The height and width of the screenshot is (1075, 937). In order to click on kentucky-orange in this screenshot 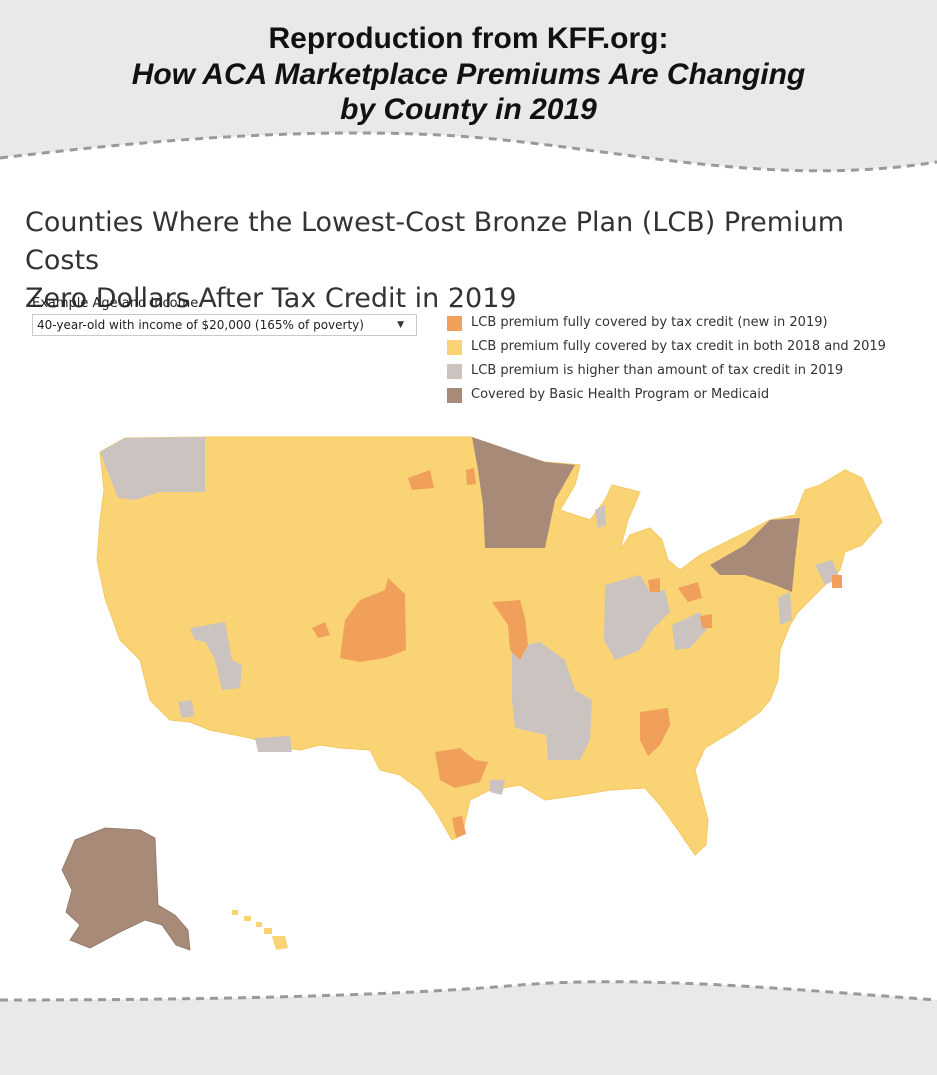, I will do `click(654, 585)`.